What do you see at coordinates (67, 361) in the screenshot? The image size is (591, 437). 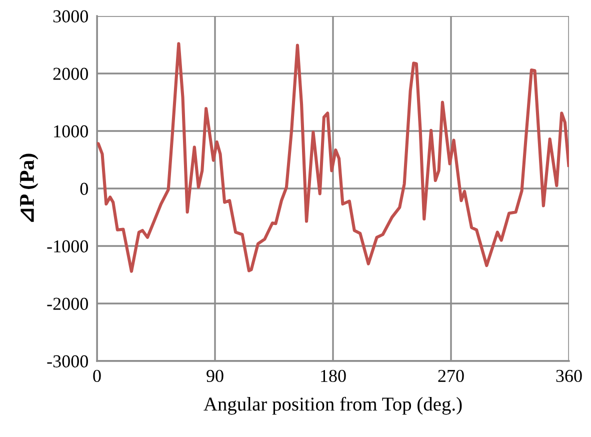 I see `y-tick-label: -3000` at bounding box center [67, 361].